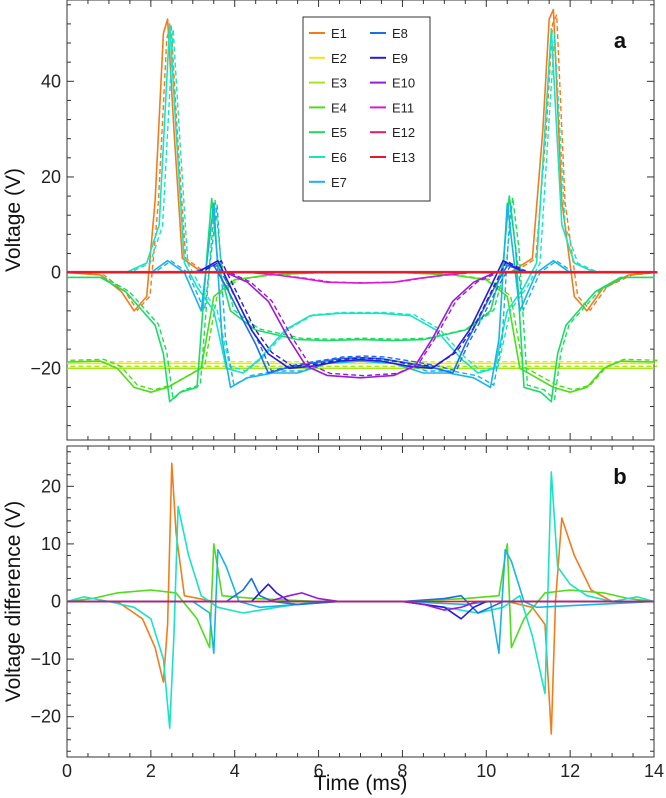  I want to click on series-line-e11, so click(360, 277).